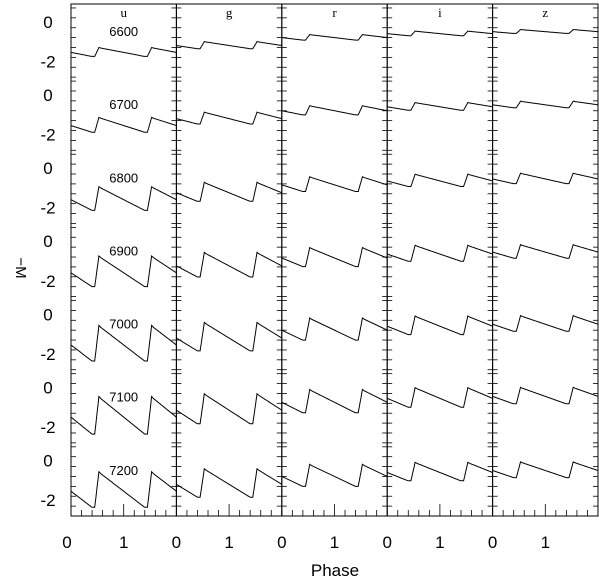 The height and width of the screenshot is (580, 599). Describe the element at coordinates (545, 12) in the screenshot. I see `band-label: z` at that location.